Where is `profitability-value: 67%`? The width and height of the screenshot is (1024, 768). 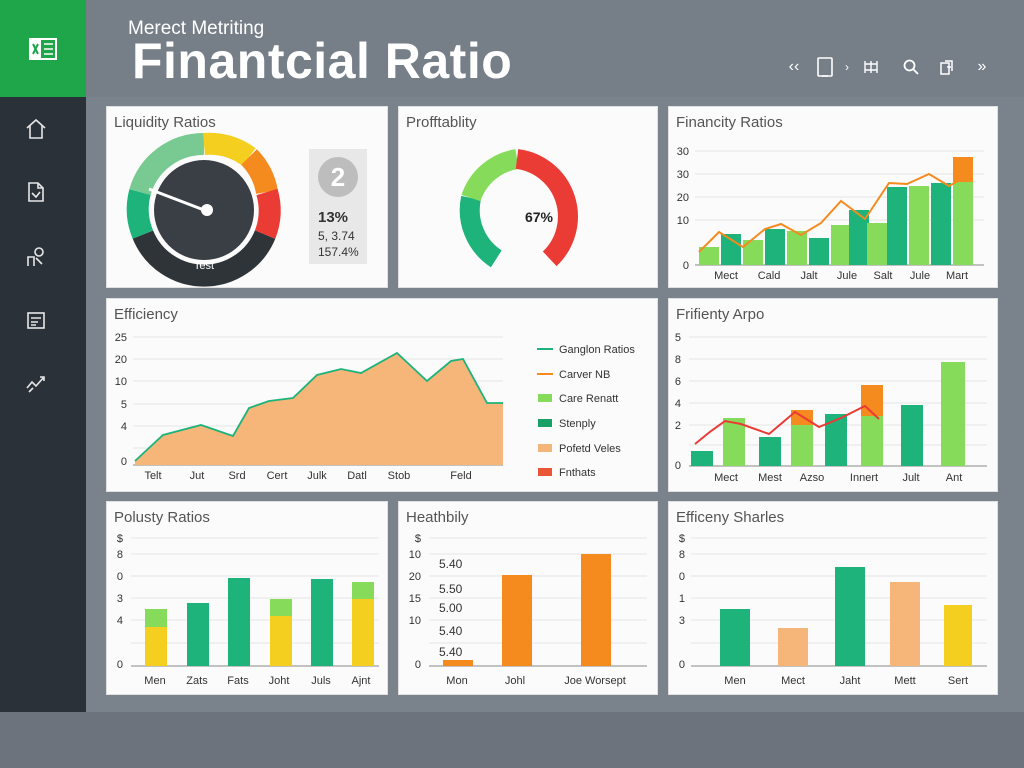 profitability-value: 67% is located at coordinates (539, 217).